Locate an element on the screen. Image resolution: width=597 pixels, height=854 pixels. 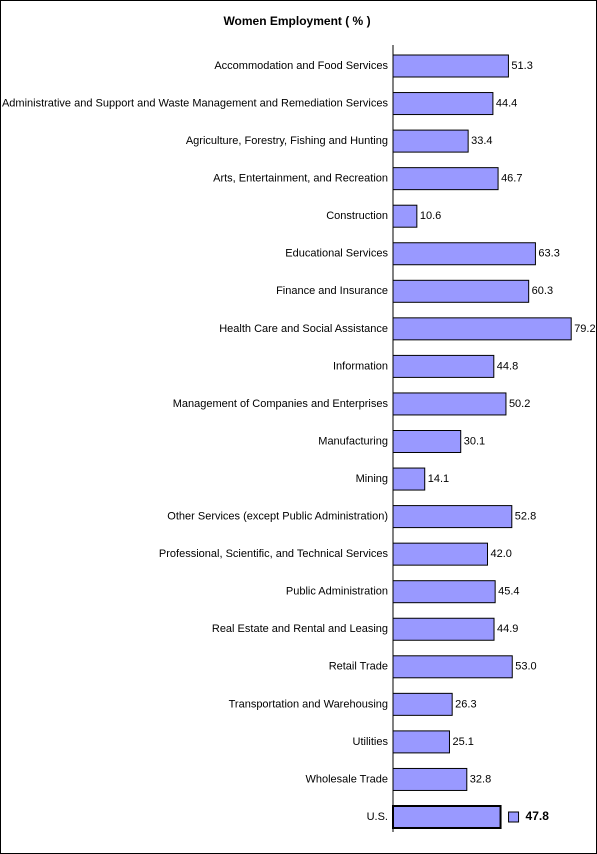
y-tick-label: U.S. is located at coordinates (377, 817).